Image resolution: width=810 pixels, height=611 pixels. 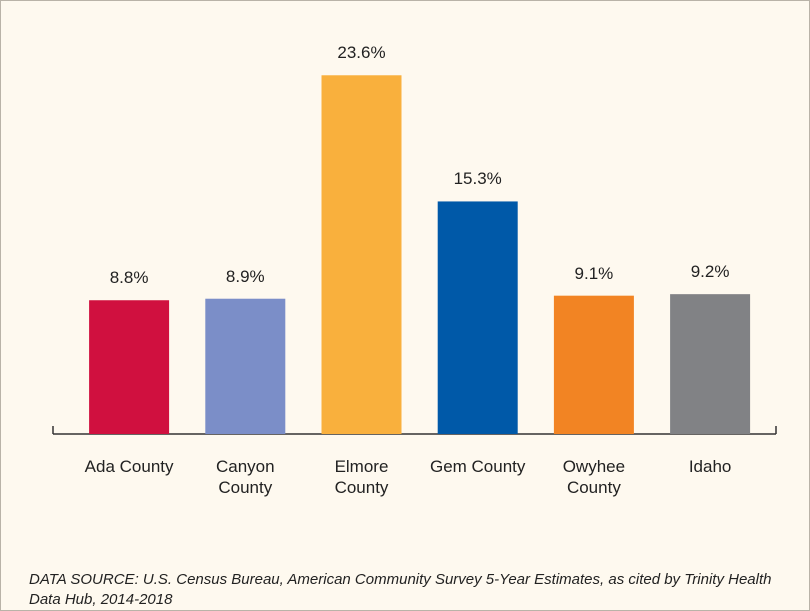 What do you see at coordinates (477, 179) in the screenshot?
I see `value-label: 15.3%` at bounding box center [477, 179].